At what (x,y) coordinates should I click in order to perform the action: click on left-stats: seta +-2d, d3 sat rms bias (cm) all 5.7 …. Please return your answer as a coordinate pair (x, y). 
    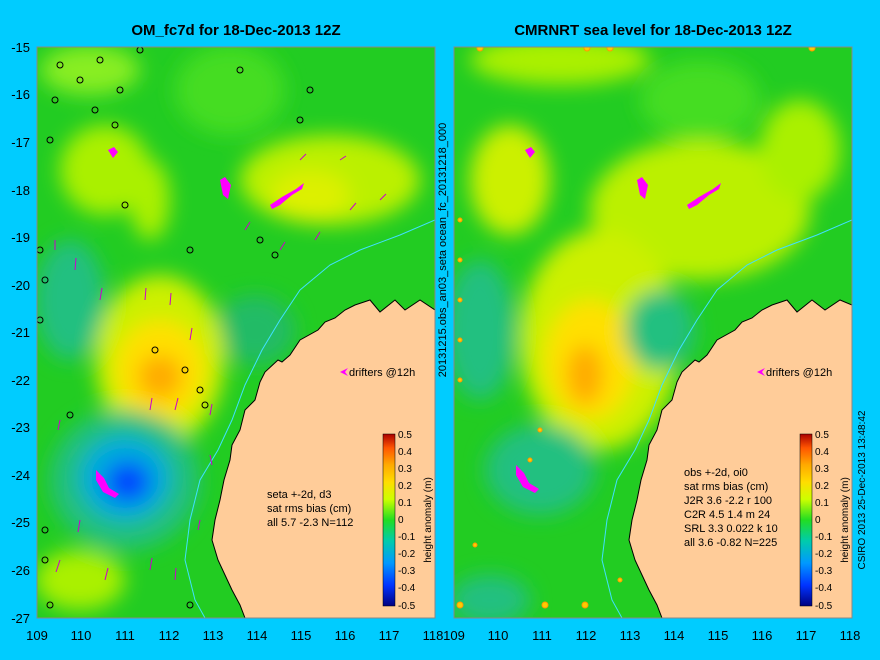
    Looking at the image, I should click on (310, 509).